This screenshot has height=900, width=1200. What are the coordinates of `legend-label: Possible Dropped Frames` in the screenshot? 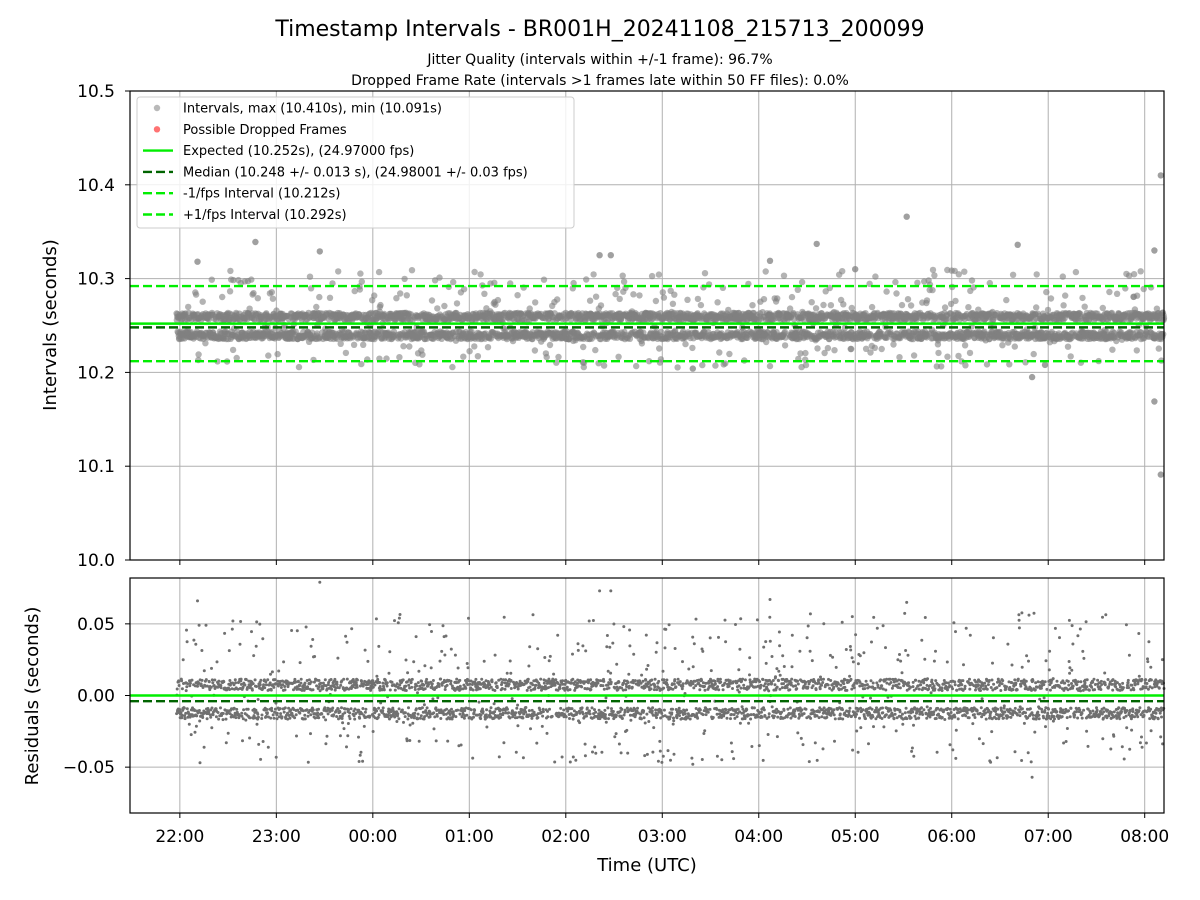 It's located at (265, 130).